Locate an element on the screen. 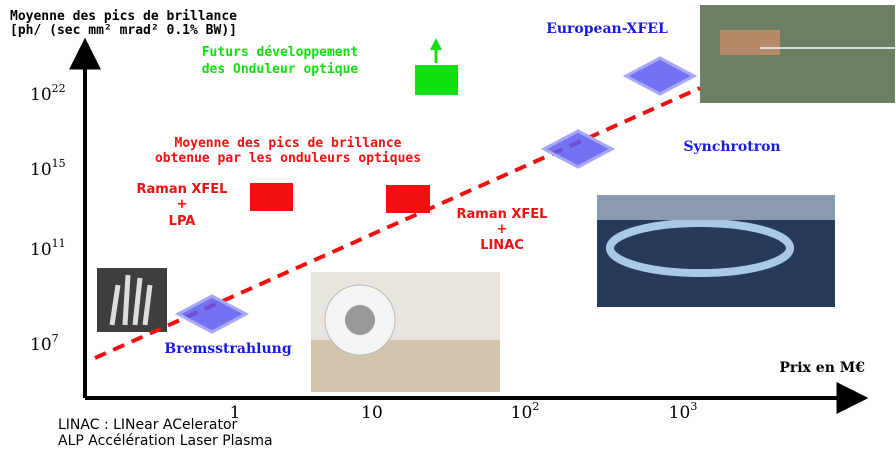 This screenshot has width=896, height=453. synchrotron-image is located at coordinates (716, 251).